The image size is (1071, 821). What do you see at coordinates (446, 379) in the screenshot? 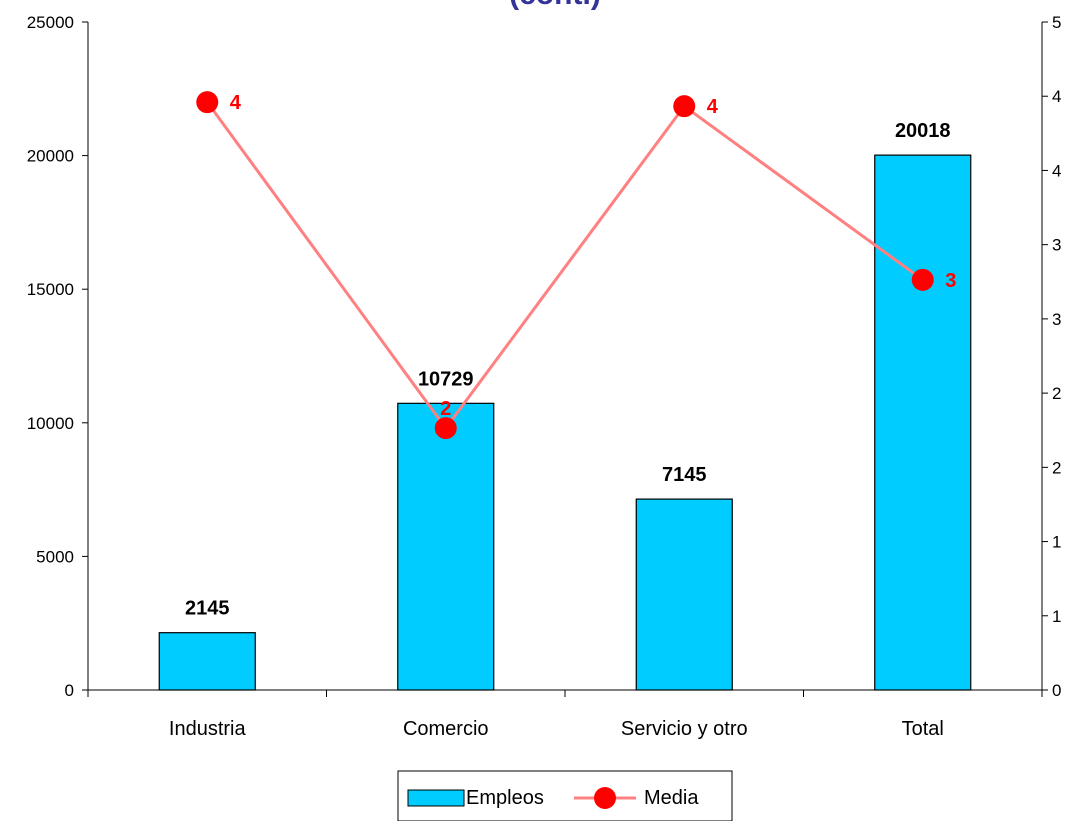
I see `bar-value-label: 10729` at bounding box center [446, 379].